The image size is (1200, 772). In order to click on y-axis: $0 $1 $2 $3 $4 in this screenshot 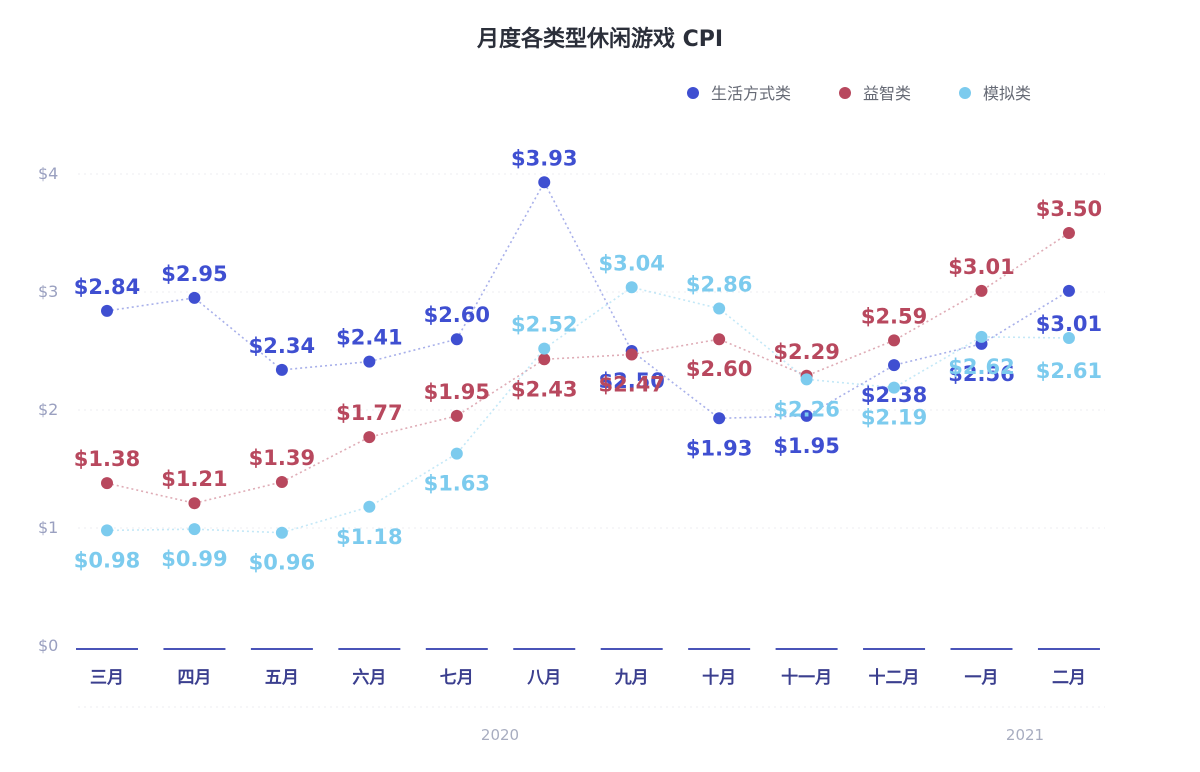, I will do `click(48, 409)`.